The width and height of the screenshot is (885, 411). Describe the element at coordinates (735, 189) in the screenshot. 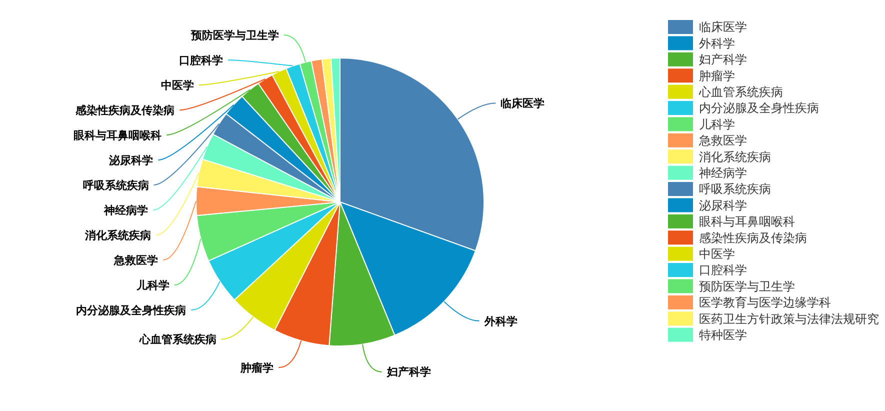

I see `legend-label: 呼吸系统疾病` at that location.